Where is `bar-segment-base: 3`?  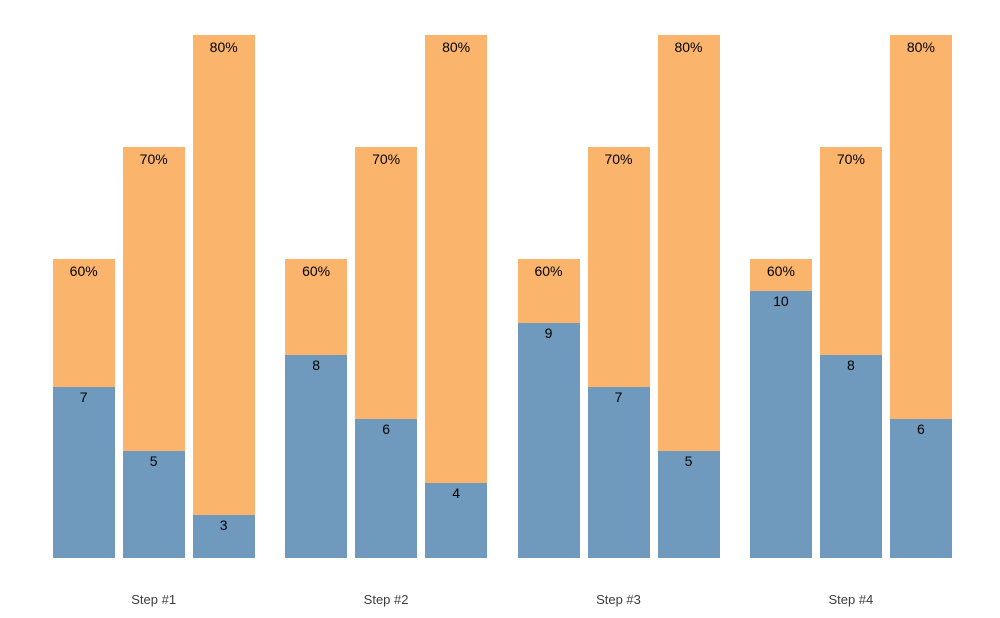 bar-segment-base: 3 is located at coordinates (223, 536).